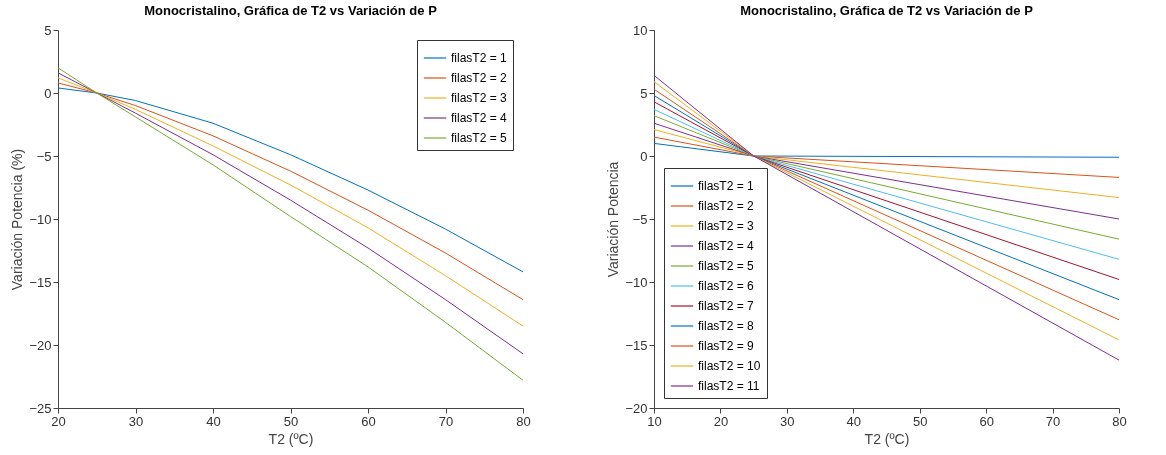 This screenshot has width=1166, height=455. What do you see at coordinates (613, 219) in the screenshot?
I see `y-axis-title: Variación Potencia` at bounding box center [613, 219].